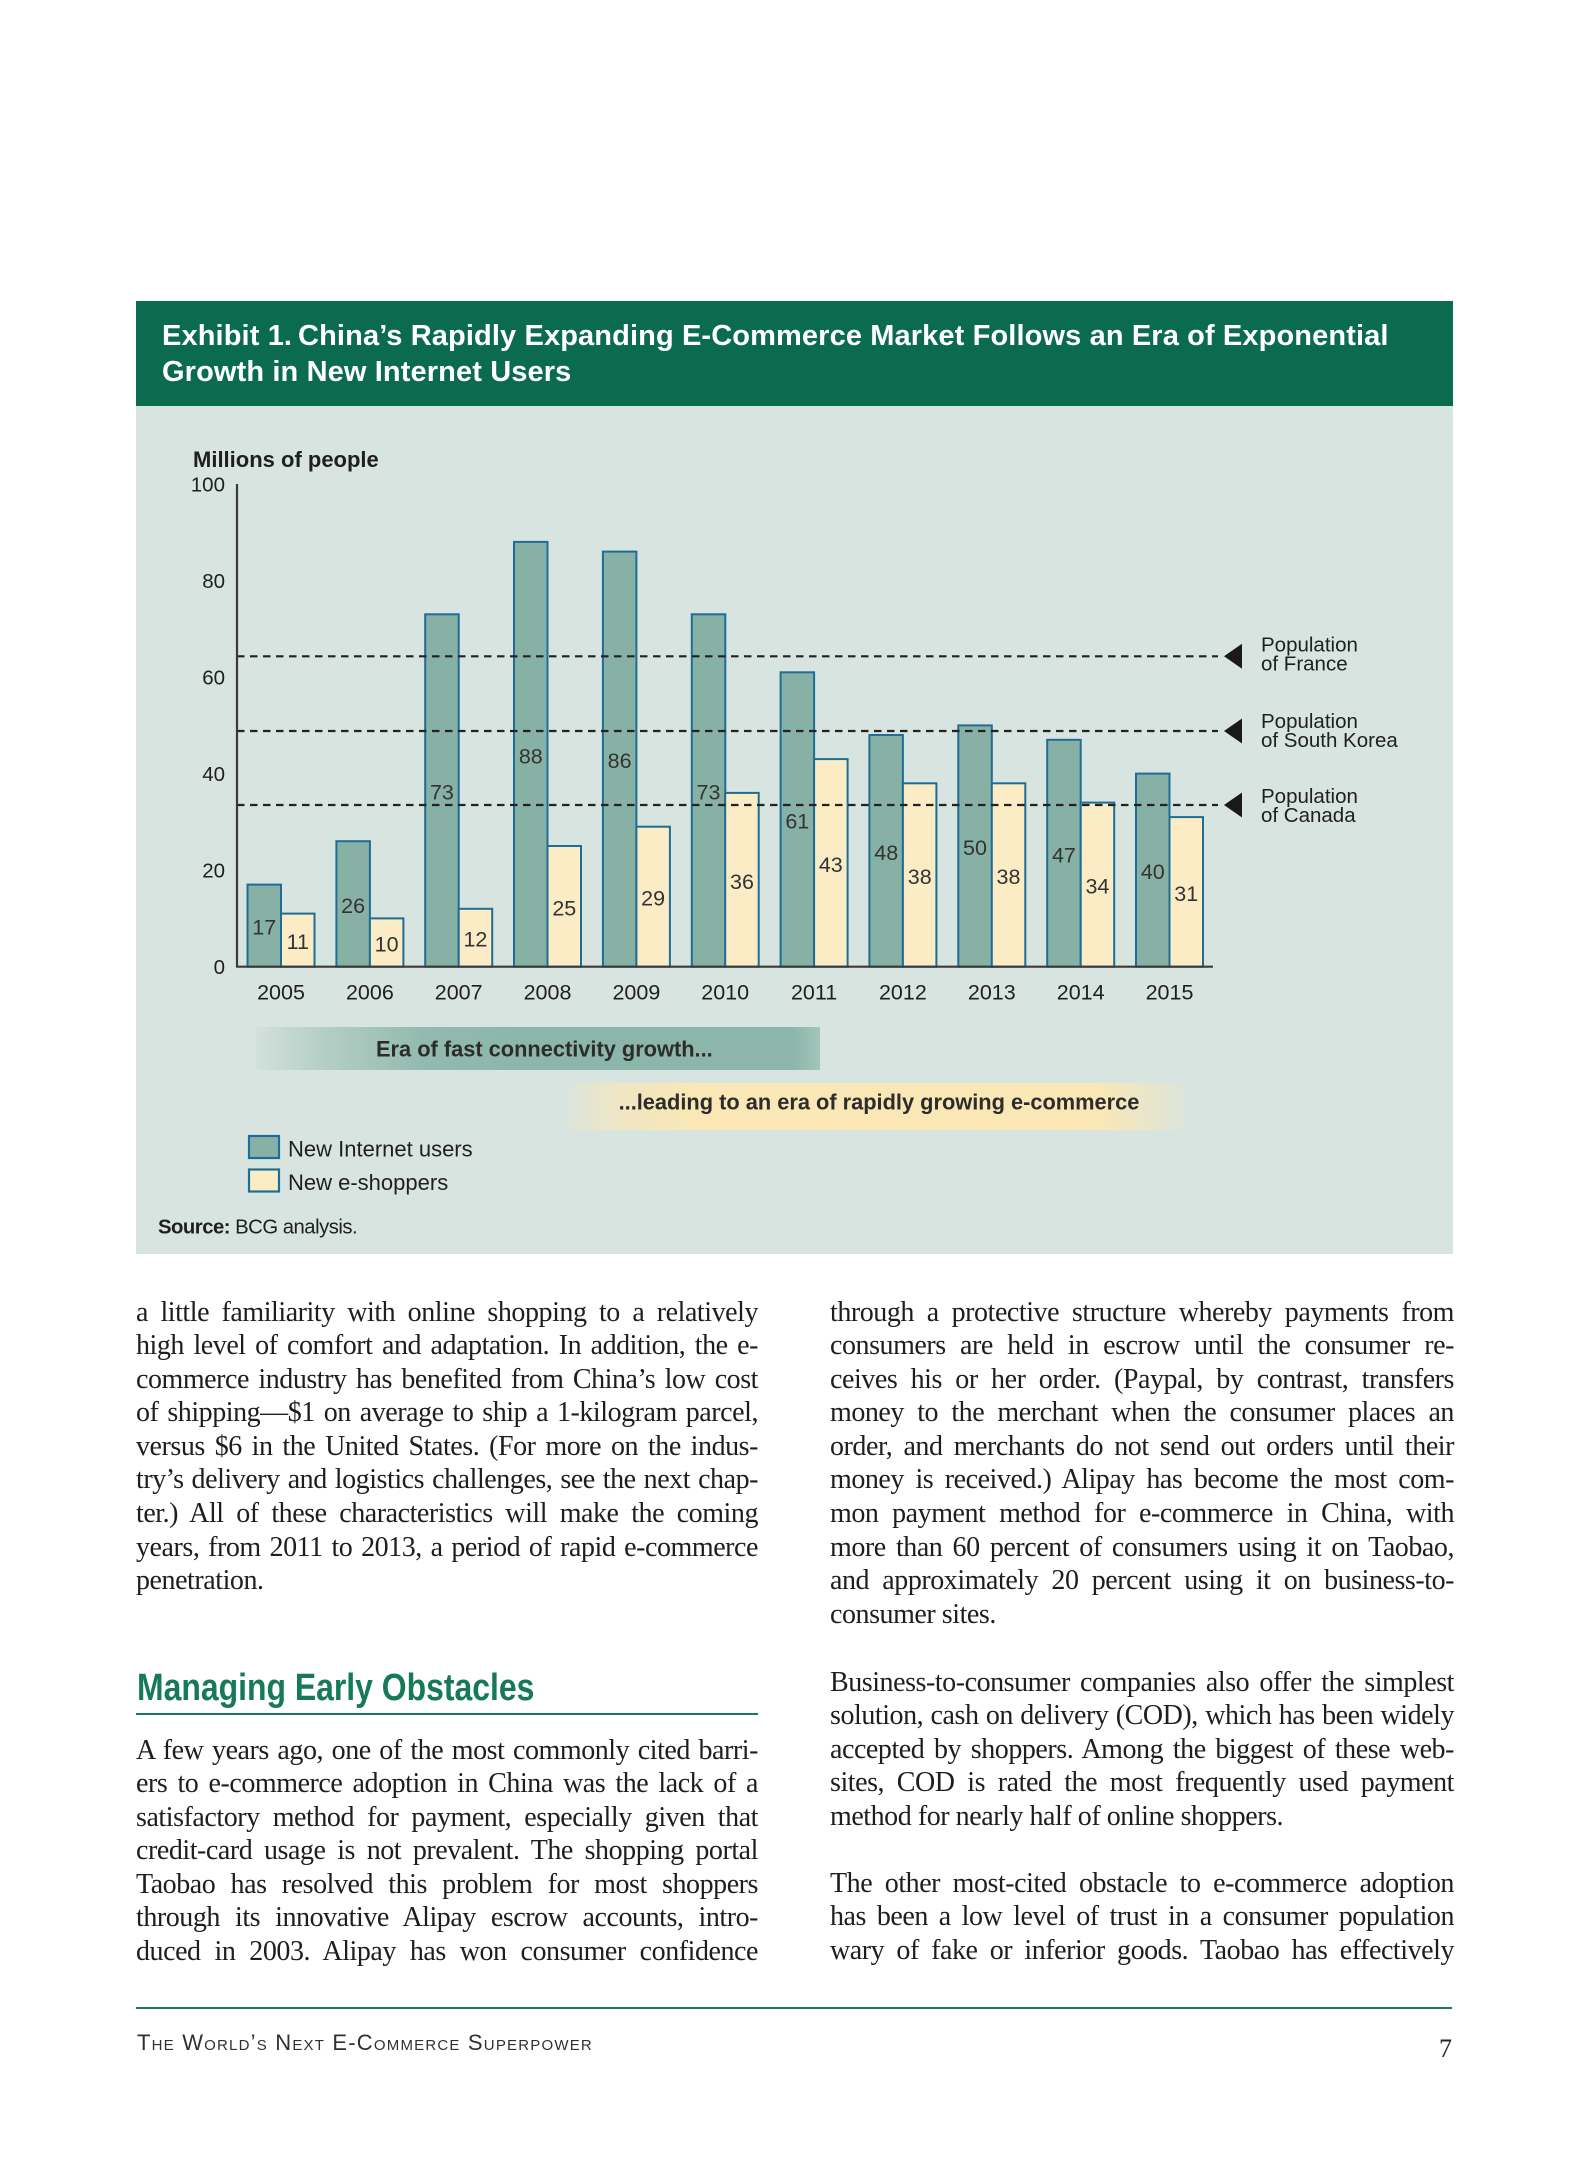 Image resolution: width=1581 pixels, height=2157 pixels. I want to click on svg-text: 29, so click(653, 899).